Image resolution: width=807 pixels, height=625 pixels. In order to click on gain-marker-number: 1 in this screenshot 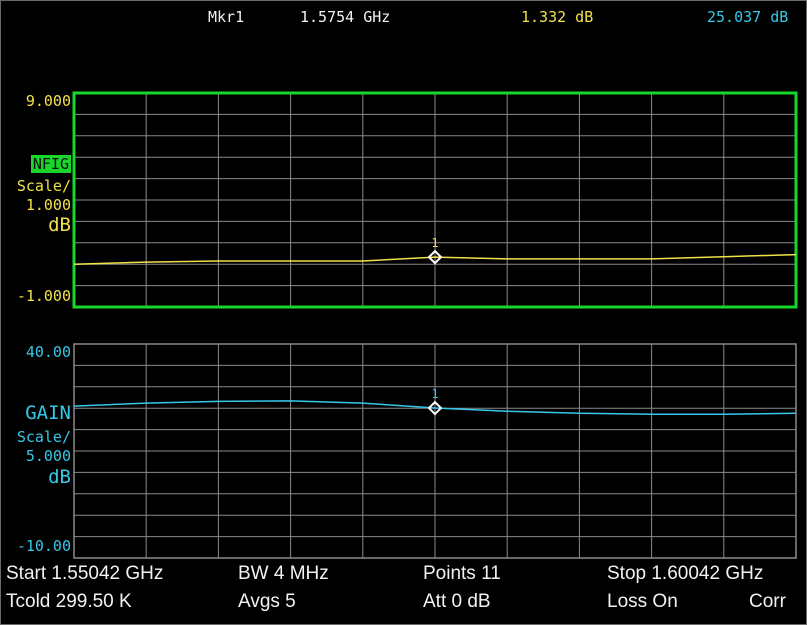, I will do `click(434, 394)`.